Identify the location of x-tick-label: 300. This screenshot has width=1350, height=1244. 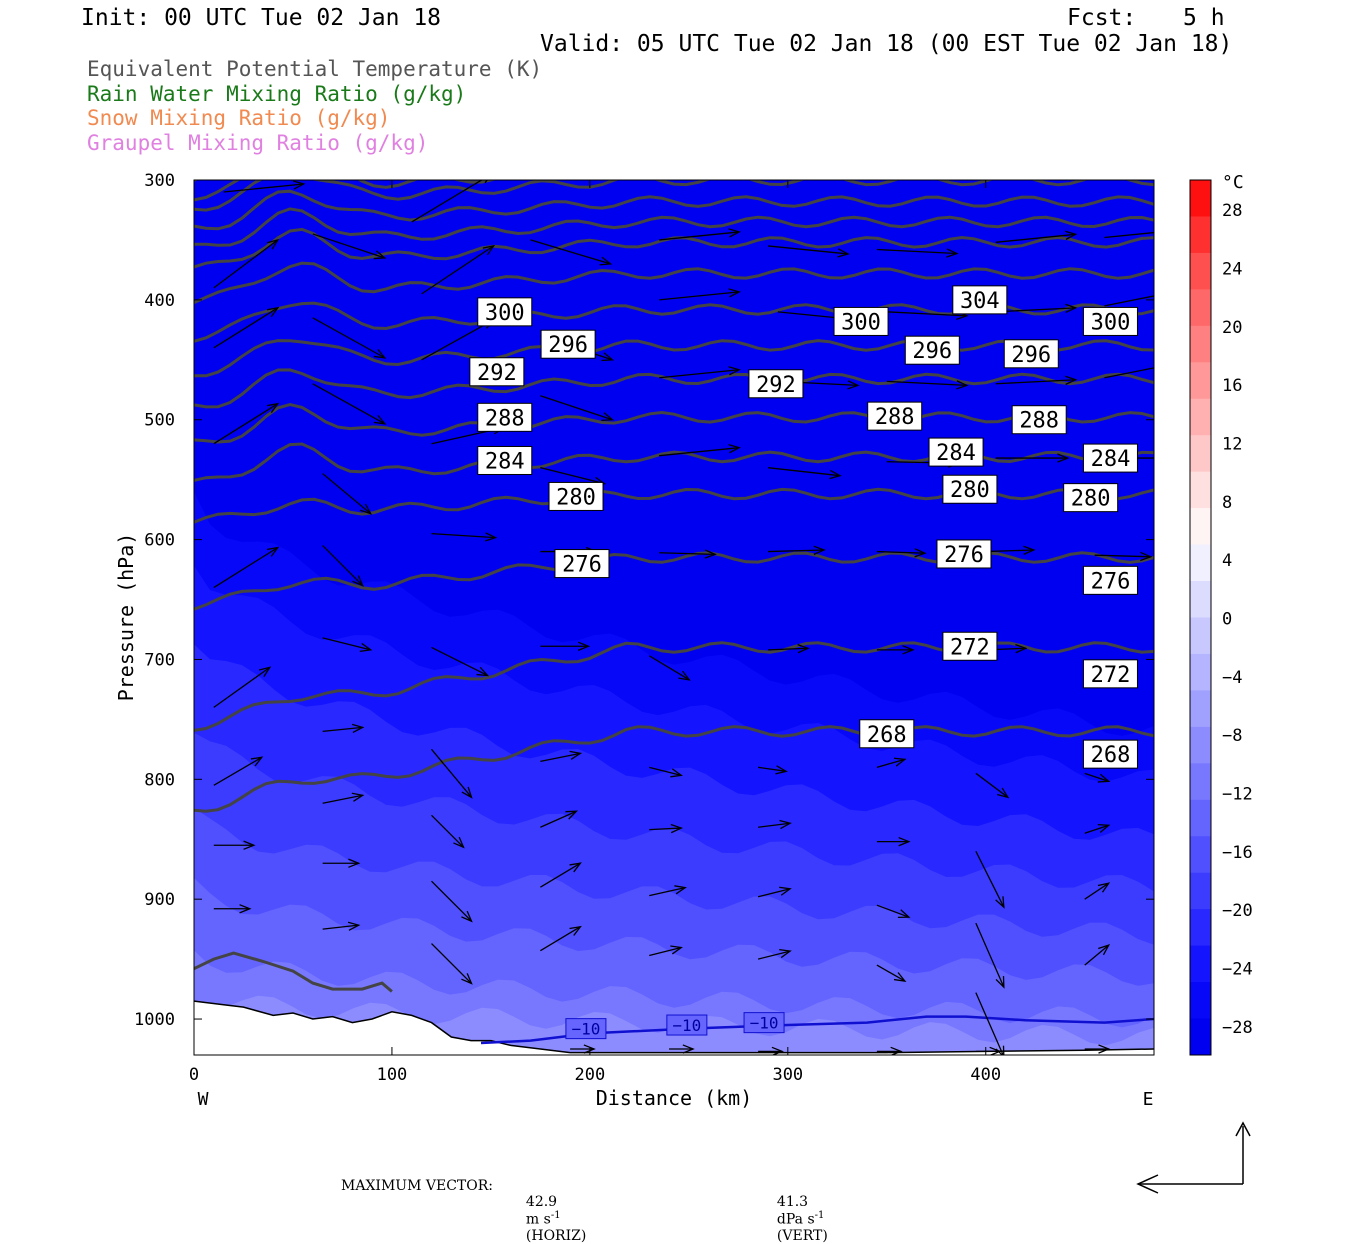
(787, 1075).